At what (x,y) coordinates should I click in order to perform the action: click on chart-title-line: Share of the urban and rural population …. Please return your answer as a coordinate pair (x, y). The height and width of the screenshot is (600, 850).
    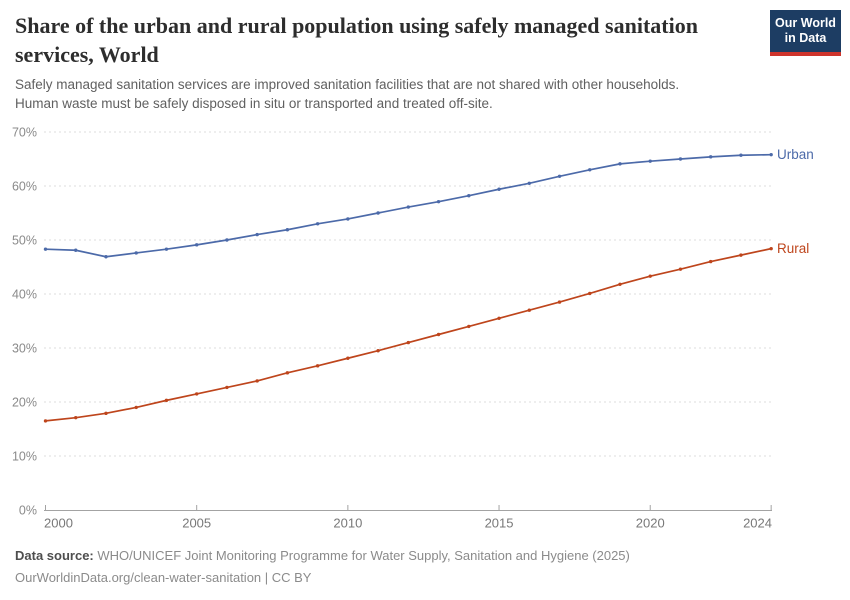
    Looking at the image, I should click on (356, 25).